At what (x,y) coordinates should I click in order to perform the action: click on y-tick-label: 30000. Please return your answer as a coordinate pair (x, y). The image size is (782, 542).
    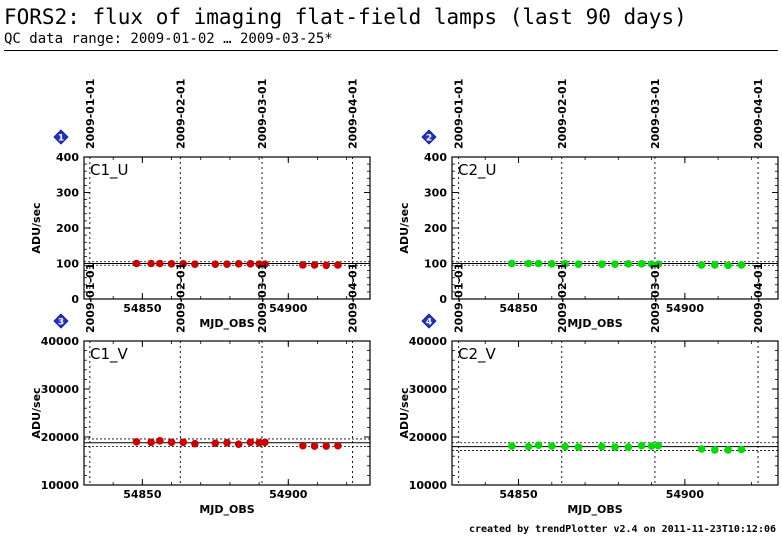
    Looking at the image, I should click on (60, 389).